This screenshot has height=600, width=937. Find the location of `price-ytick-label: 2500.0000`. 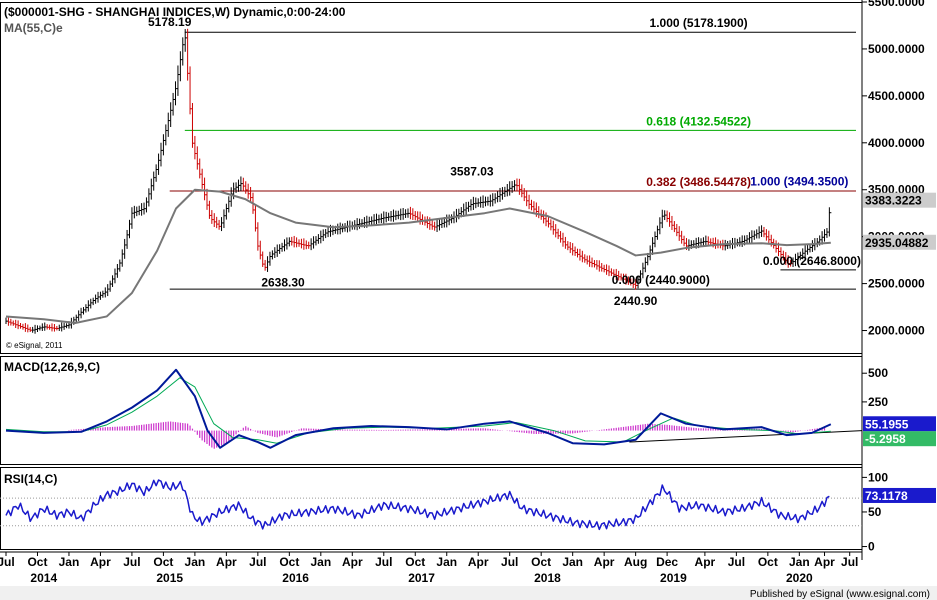

price-ytick-label: 2500.0000 is located at coordinates (896, 284).